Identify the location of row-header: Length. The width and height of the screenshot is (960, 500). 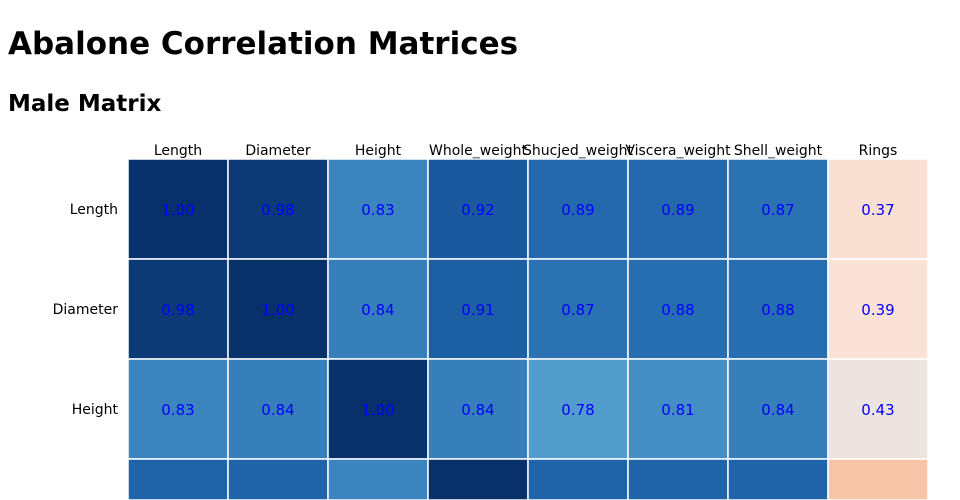
(94, 210).